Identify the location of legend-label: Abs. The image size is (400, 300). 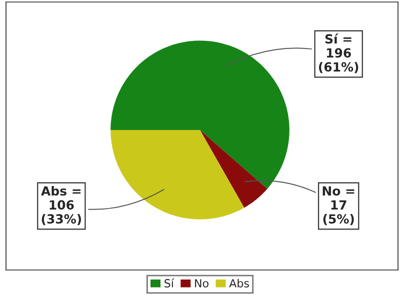
(239, 283).